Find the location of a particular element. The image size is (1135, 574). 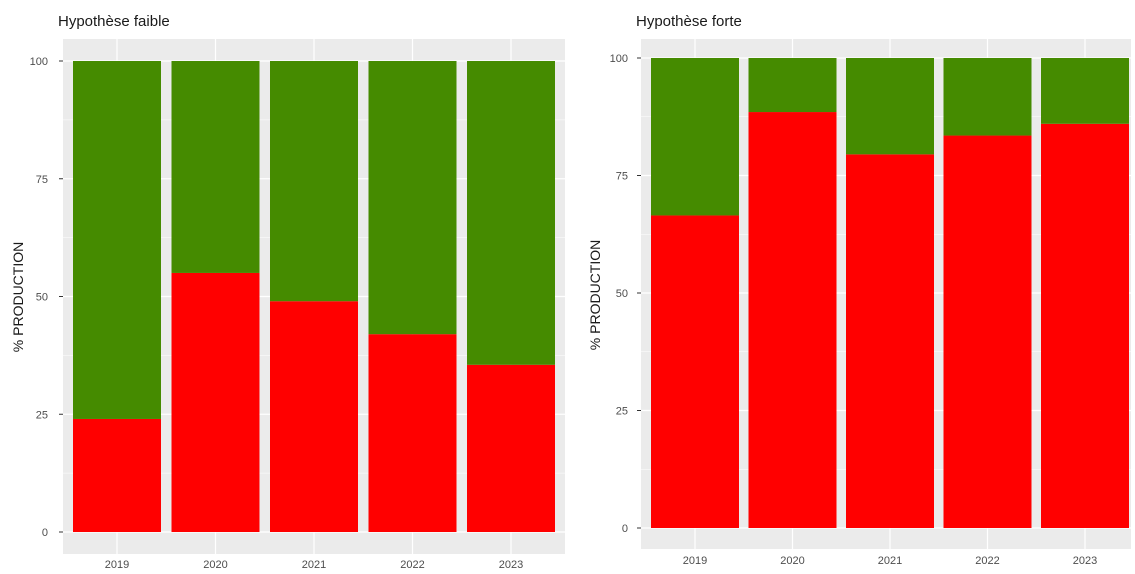

chart-title: Hypothèse faible is located at coordinates (114, 21).